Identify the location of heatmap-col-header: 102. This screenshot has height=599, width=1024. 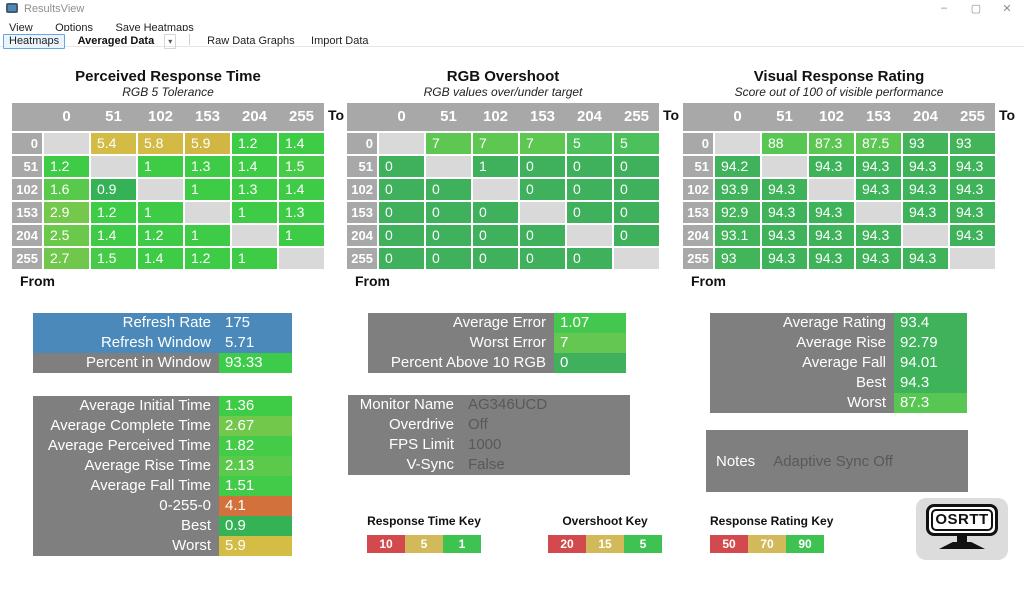
(831, 116).